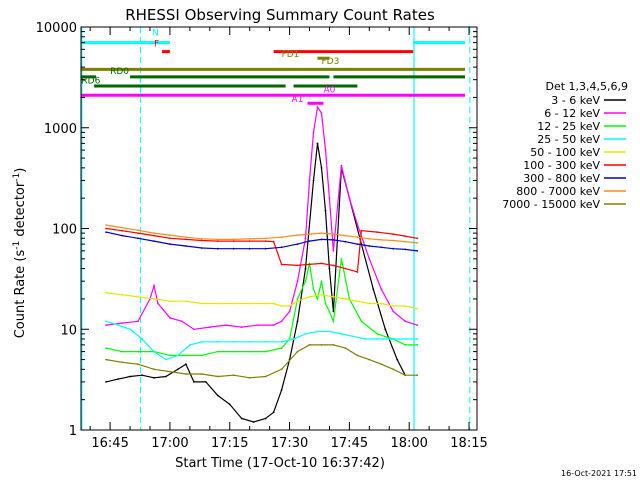  Describe the element at coordinates (575, 100) in the screenshot. I see `legend-label-0: 3 - 6 keV` at that location.